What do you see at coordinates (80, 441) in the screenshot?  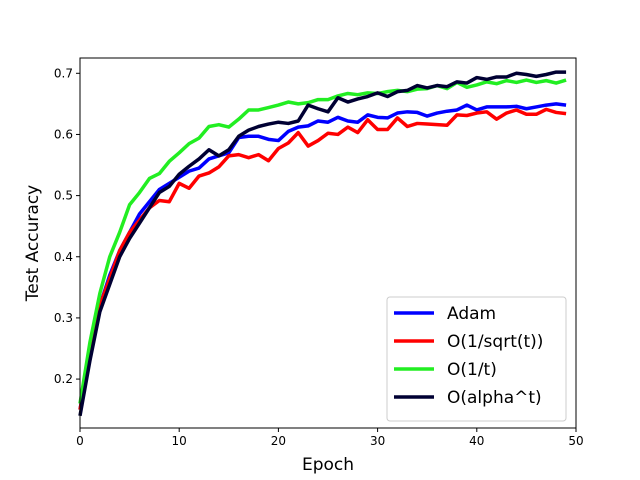 I see `x-tick-label: 0` at bounding box center [80, 441].